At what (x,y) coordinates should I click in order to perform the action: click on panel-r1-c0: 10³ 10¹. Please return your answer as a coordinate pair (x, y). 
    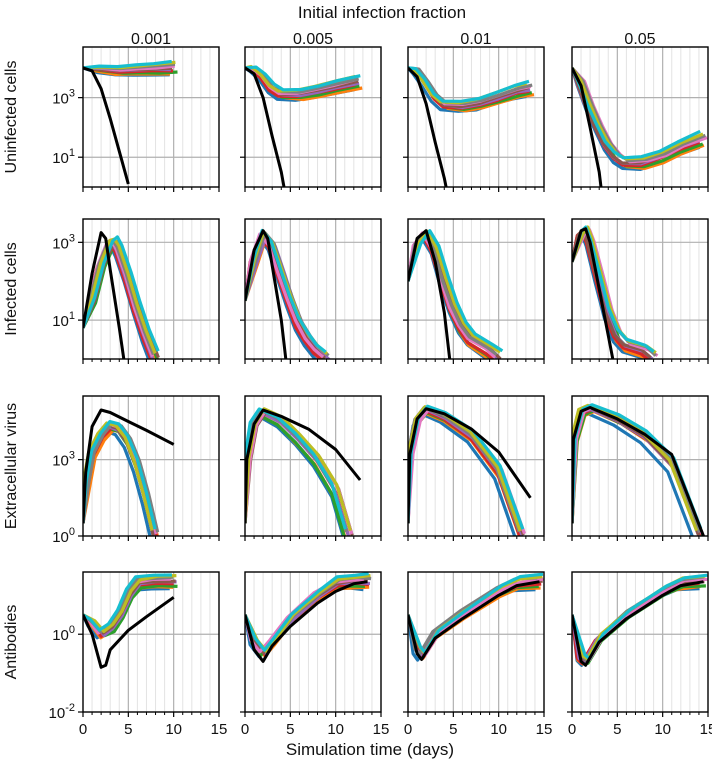
    Looking at the image, I should click on (136, 291).